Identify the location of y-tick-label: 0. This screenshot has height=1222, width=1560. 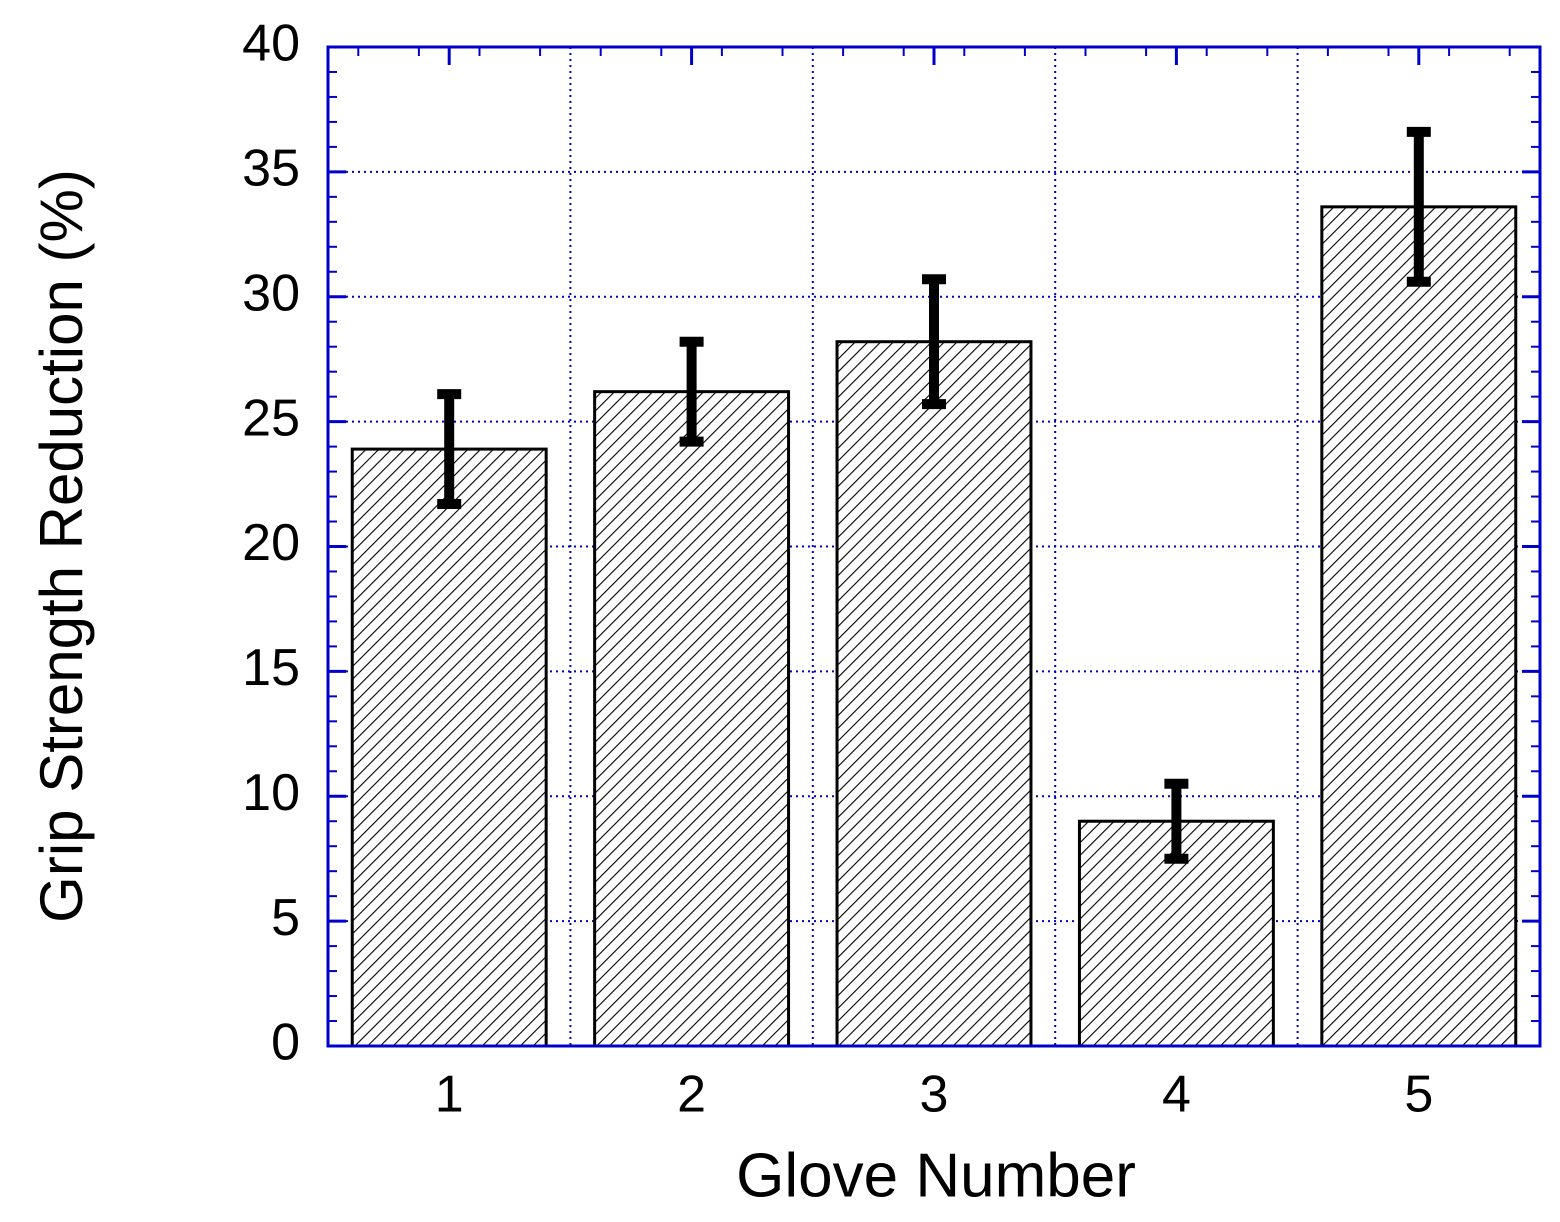
(285, 1043).